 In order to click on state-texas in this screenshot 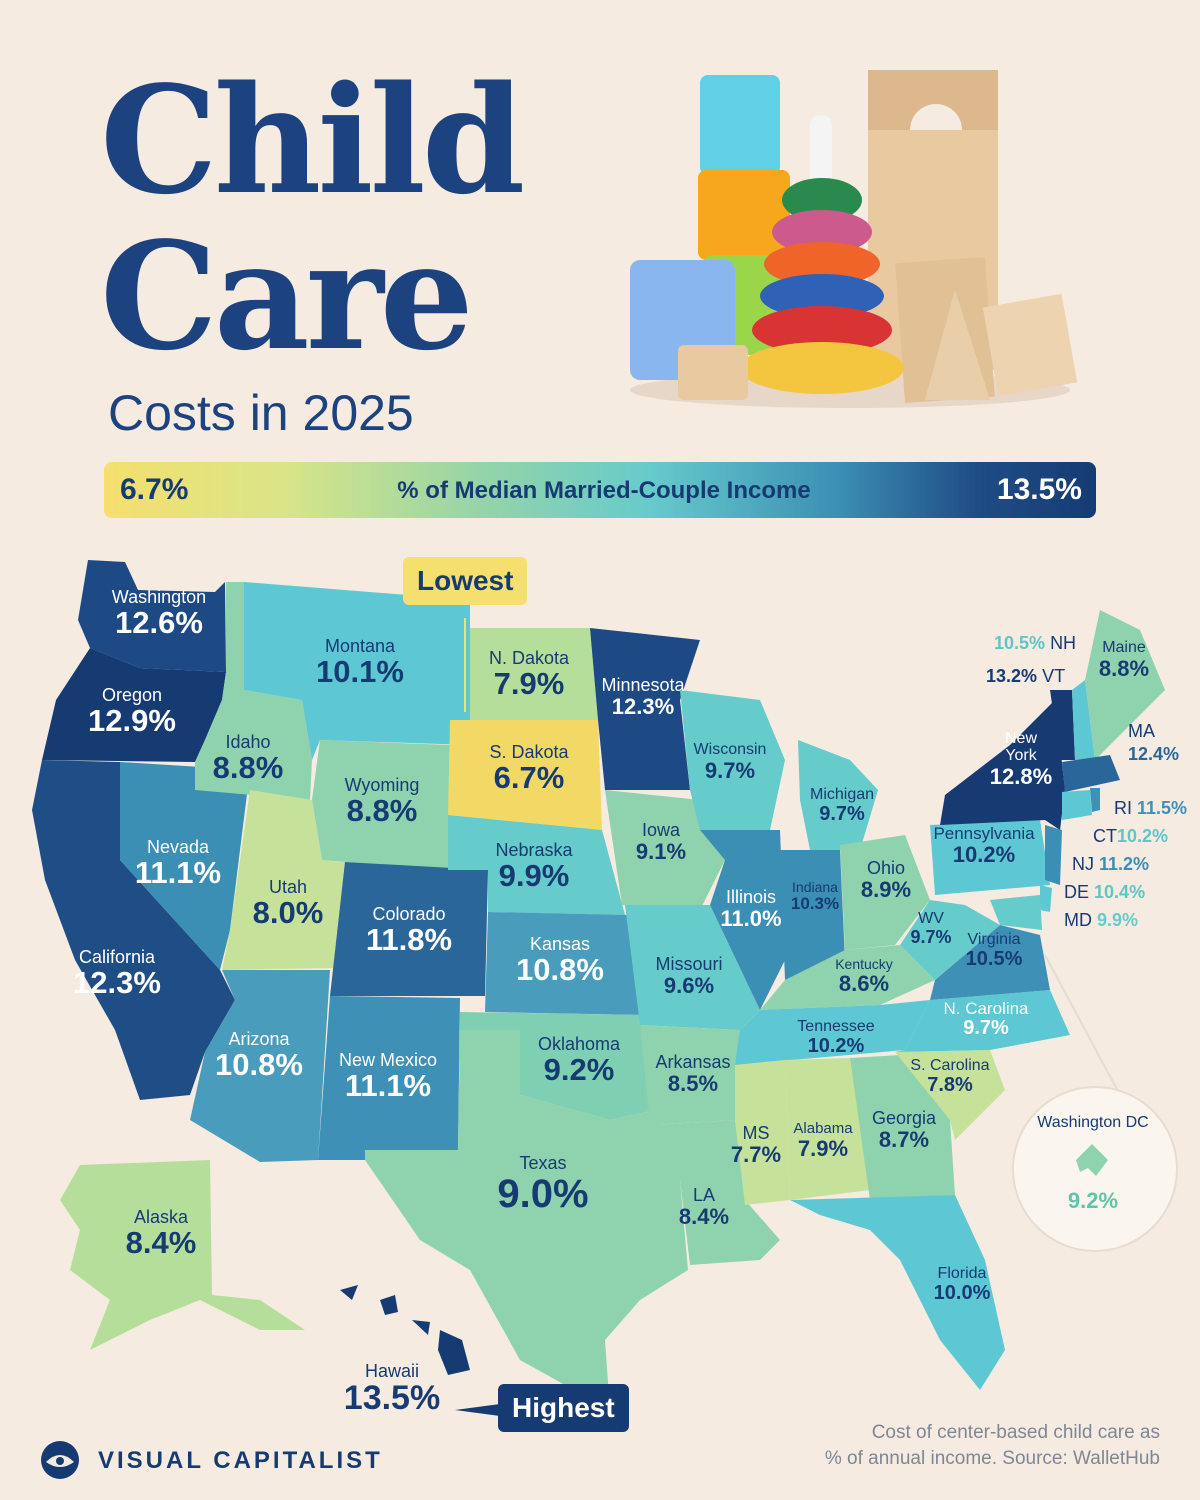, I will do `click(526, 1220)`.